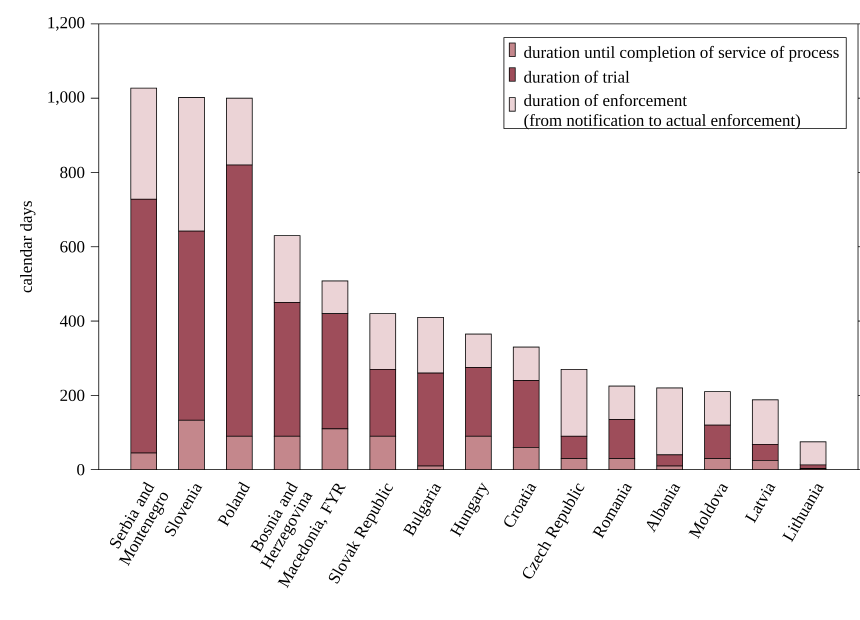 This screenshot has width=860, height=620. What do you see at coordinates (72, 172) in the screenshot?
I see `y-tick-label: 800` at bounding box center [72, 172].